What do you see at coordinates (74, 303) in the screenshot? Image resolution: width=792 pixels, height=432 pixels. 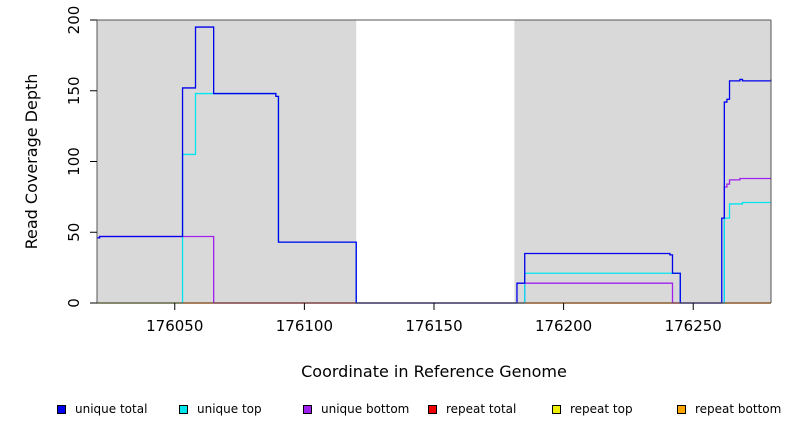 I see `y-tick-label: 0` at bounding box center [74, 303].